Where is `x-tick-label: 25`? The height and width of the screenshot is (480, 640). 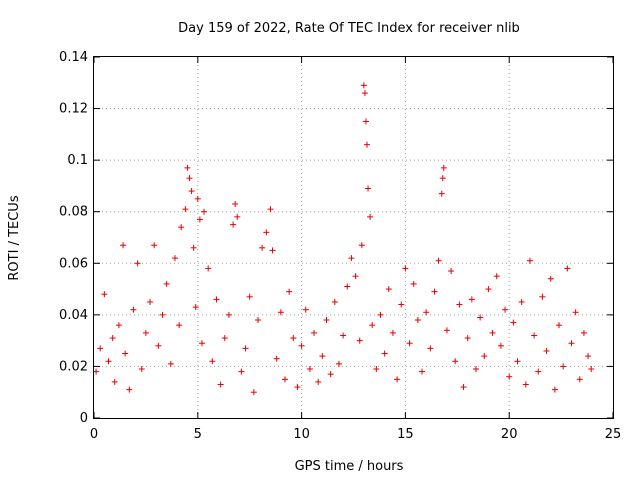 x-tick-label: 25 is located at coordinates (613, 434).